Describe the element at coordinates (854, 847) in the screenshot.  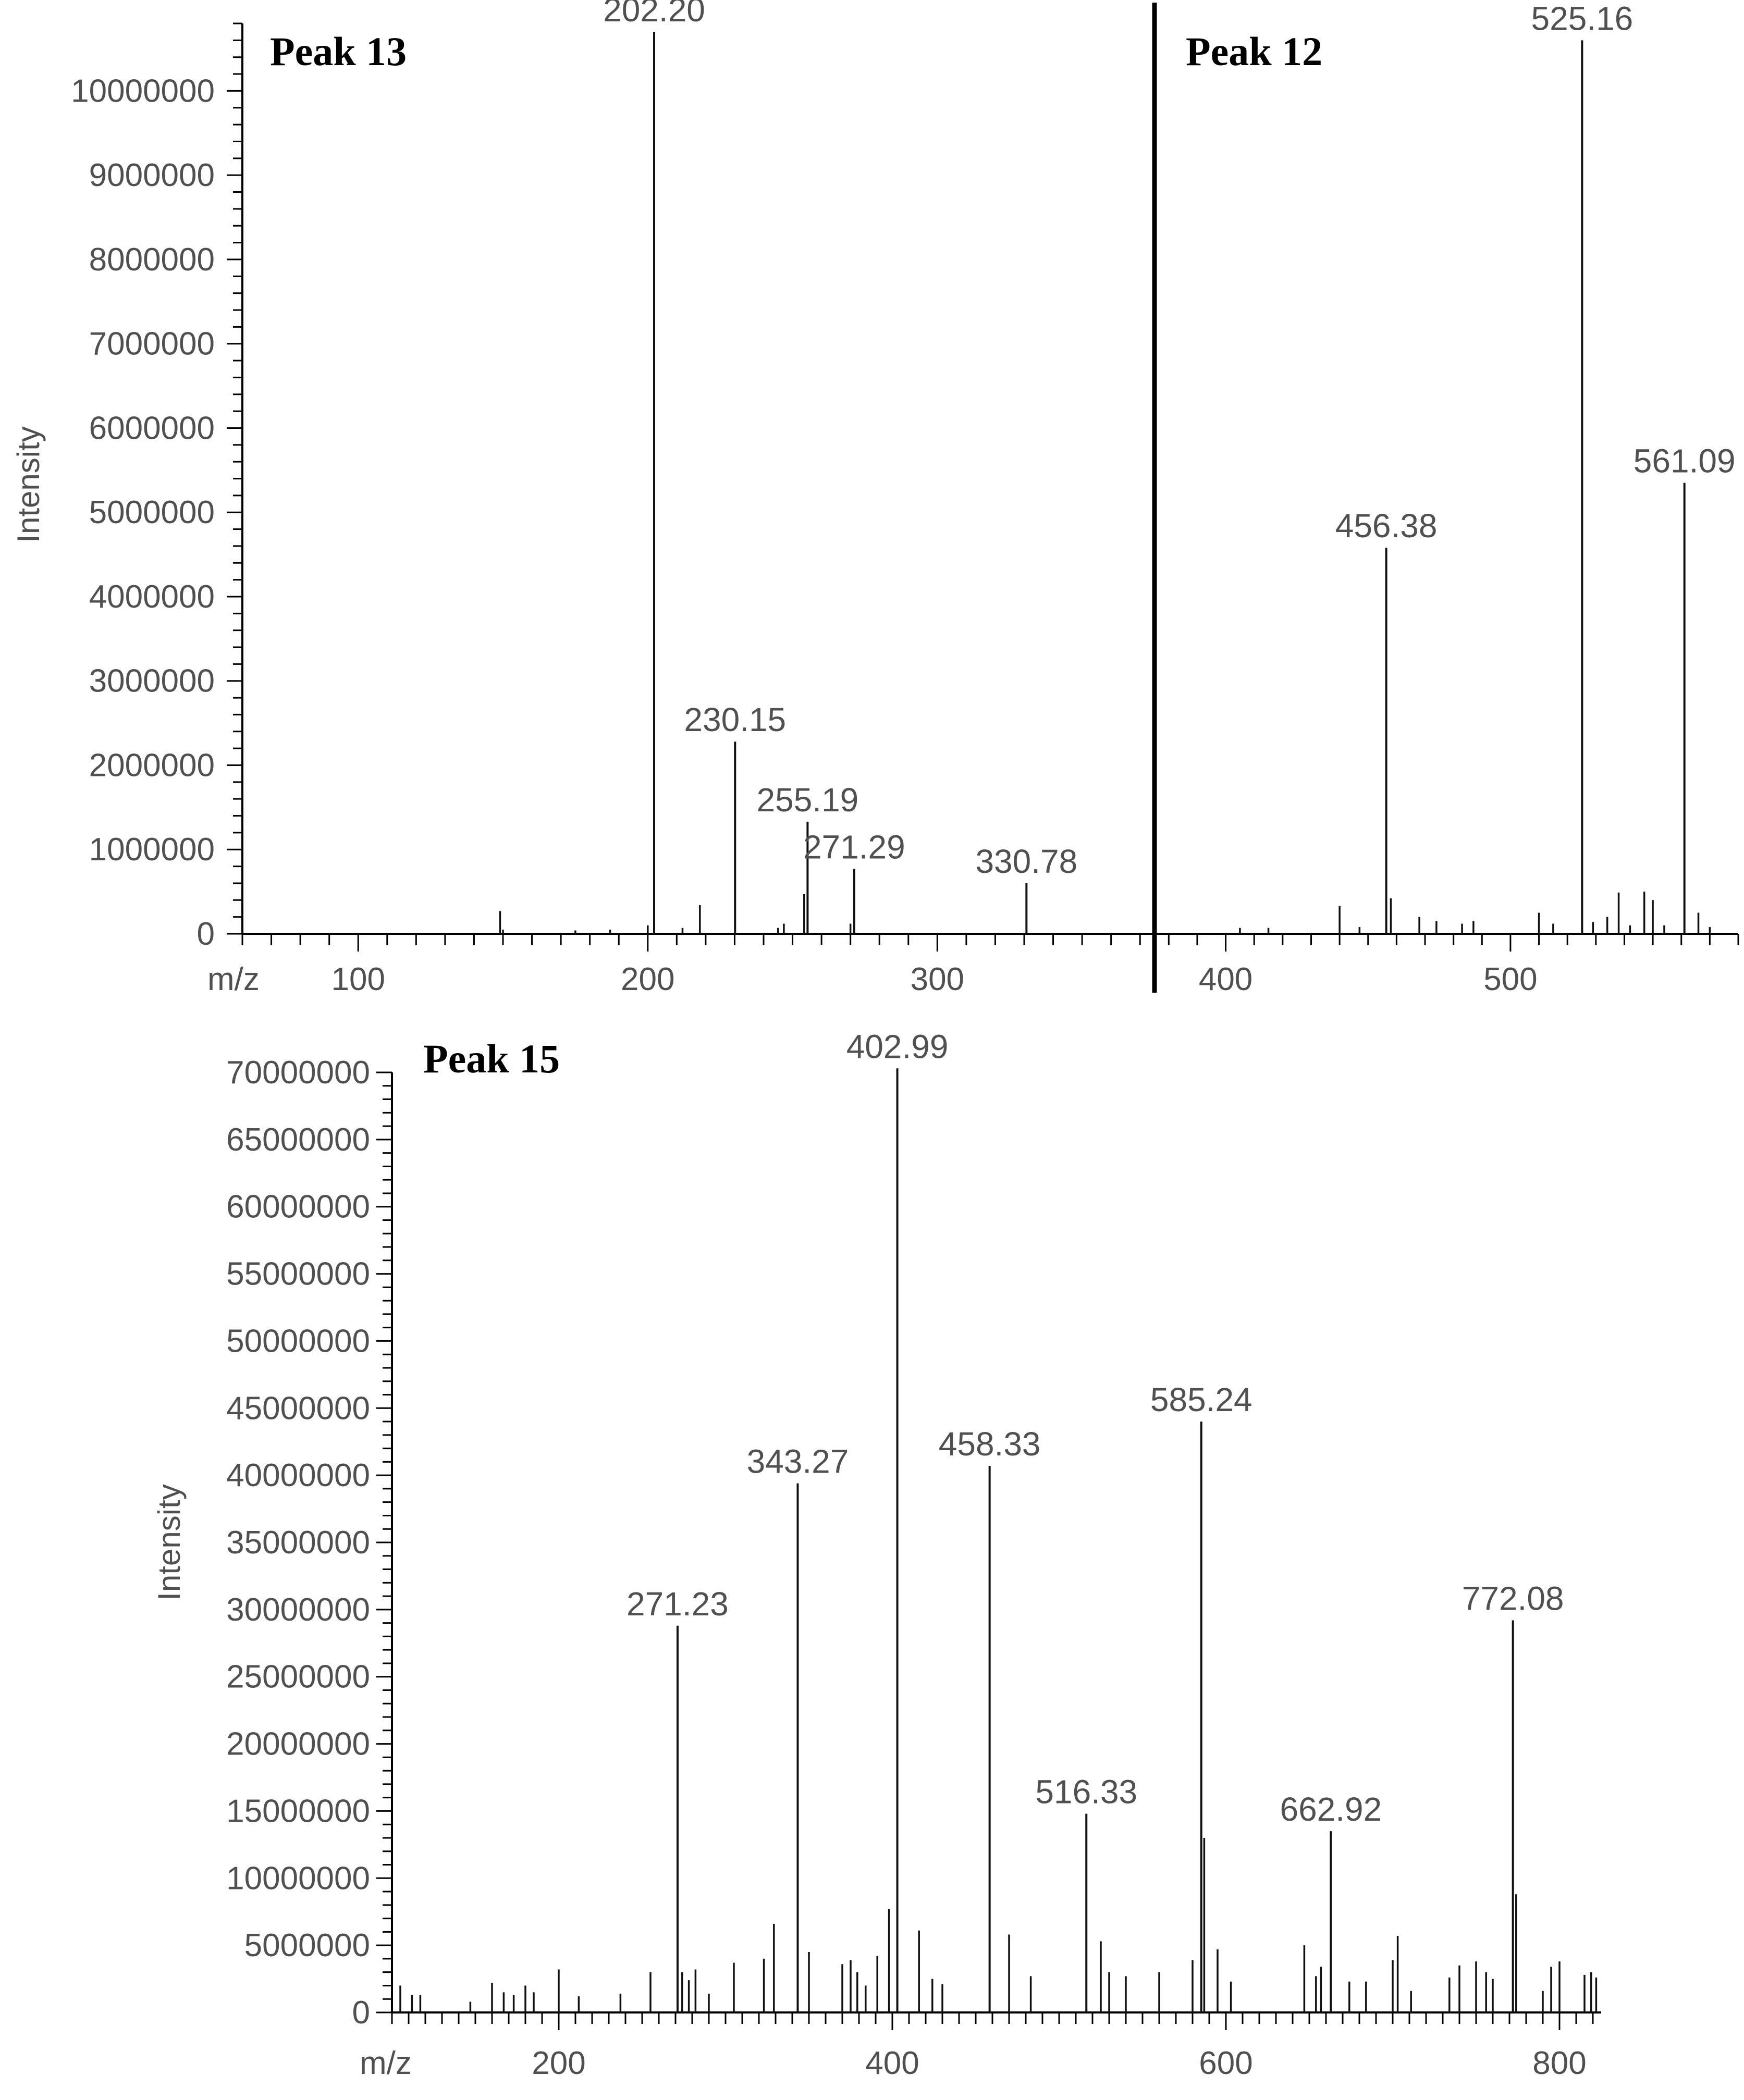
I see `peak-label-271.29: 271.29` at that location.